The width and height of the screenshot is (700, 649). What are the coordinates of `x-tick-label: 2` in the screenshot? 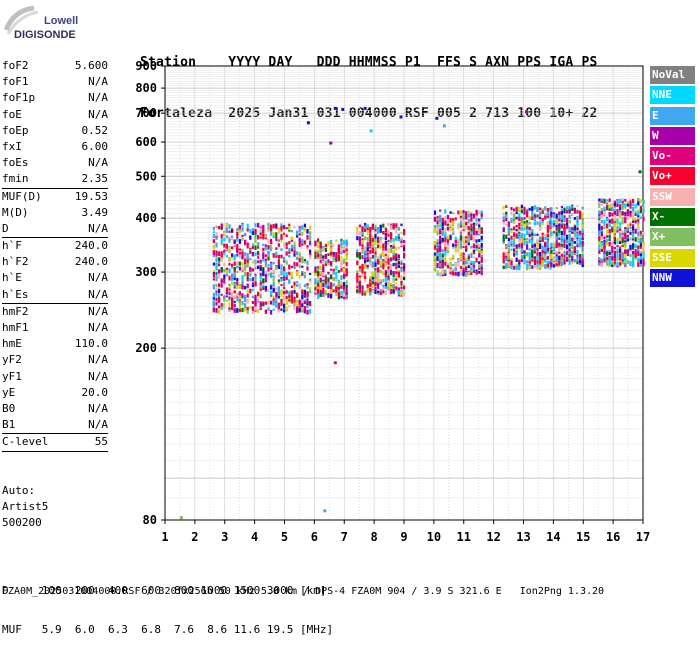 It's located at (194, 537).